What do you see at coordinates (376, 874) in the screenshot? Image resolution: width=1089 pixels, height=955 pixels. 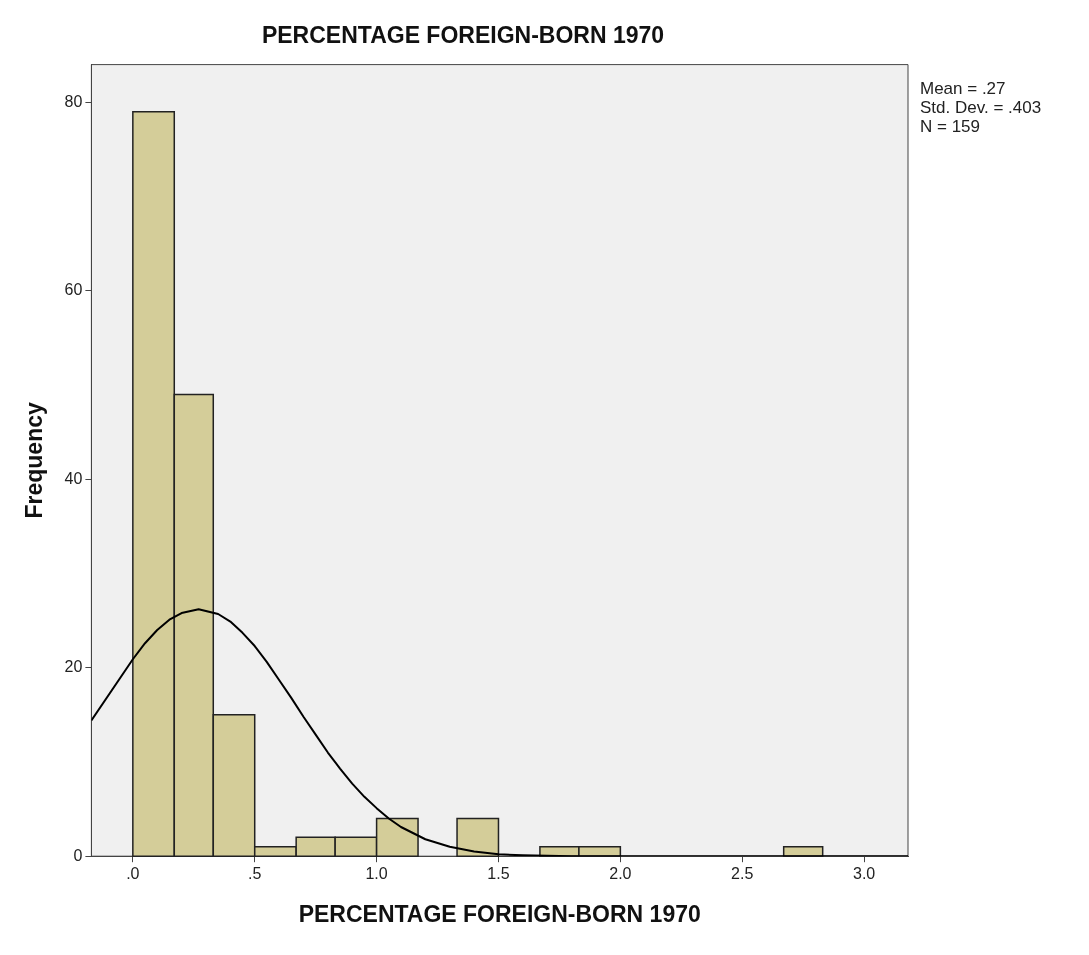 I see `x-tick-label: 1.0` at bounding box center [376, 874].